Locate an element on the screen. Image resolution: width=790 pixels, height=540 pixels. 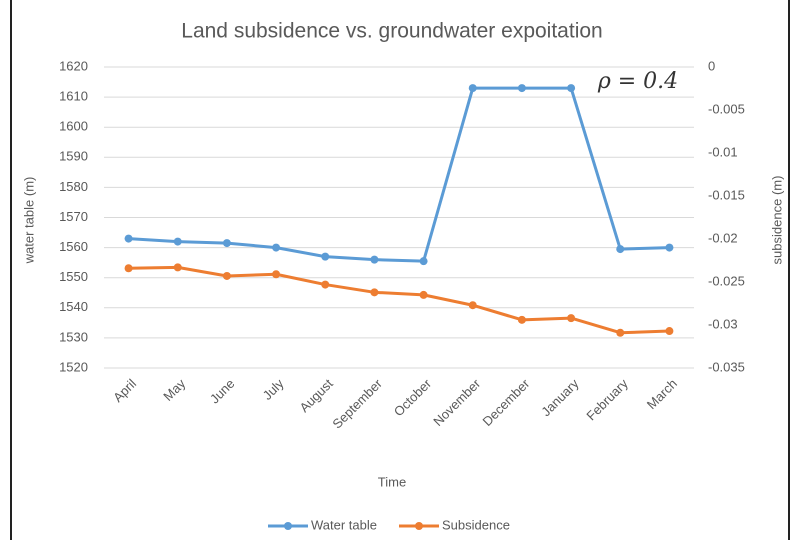
y2-tick-label: -0.025 is located at coordinates (726, 280).